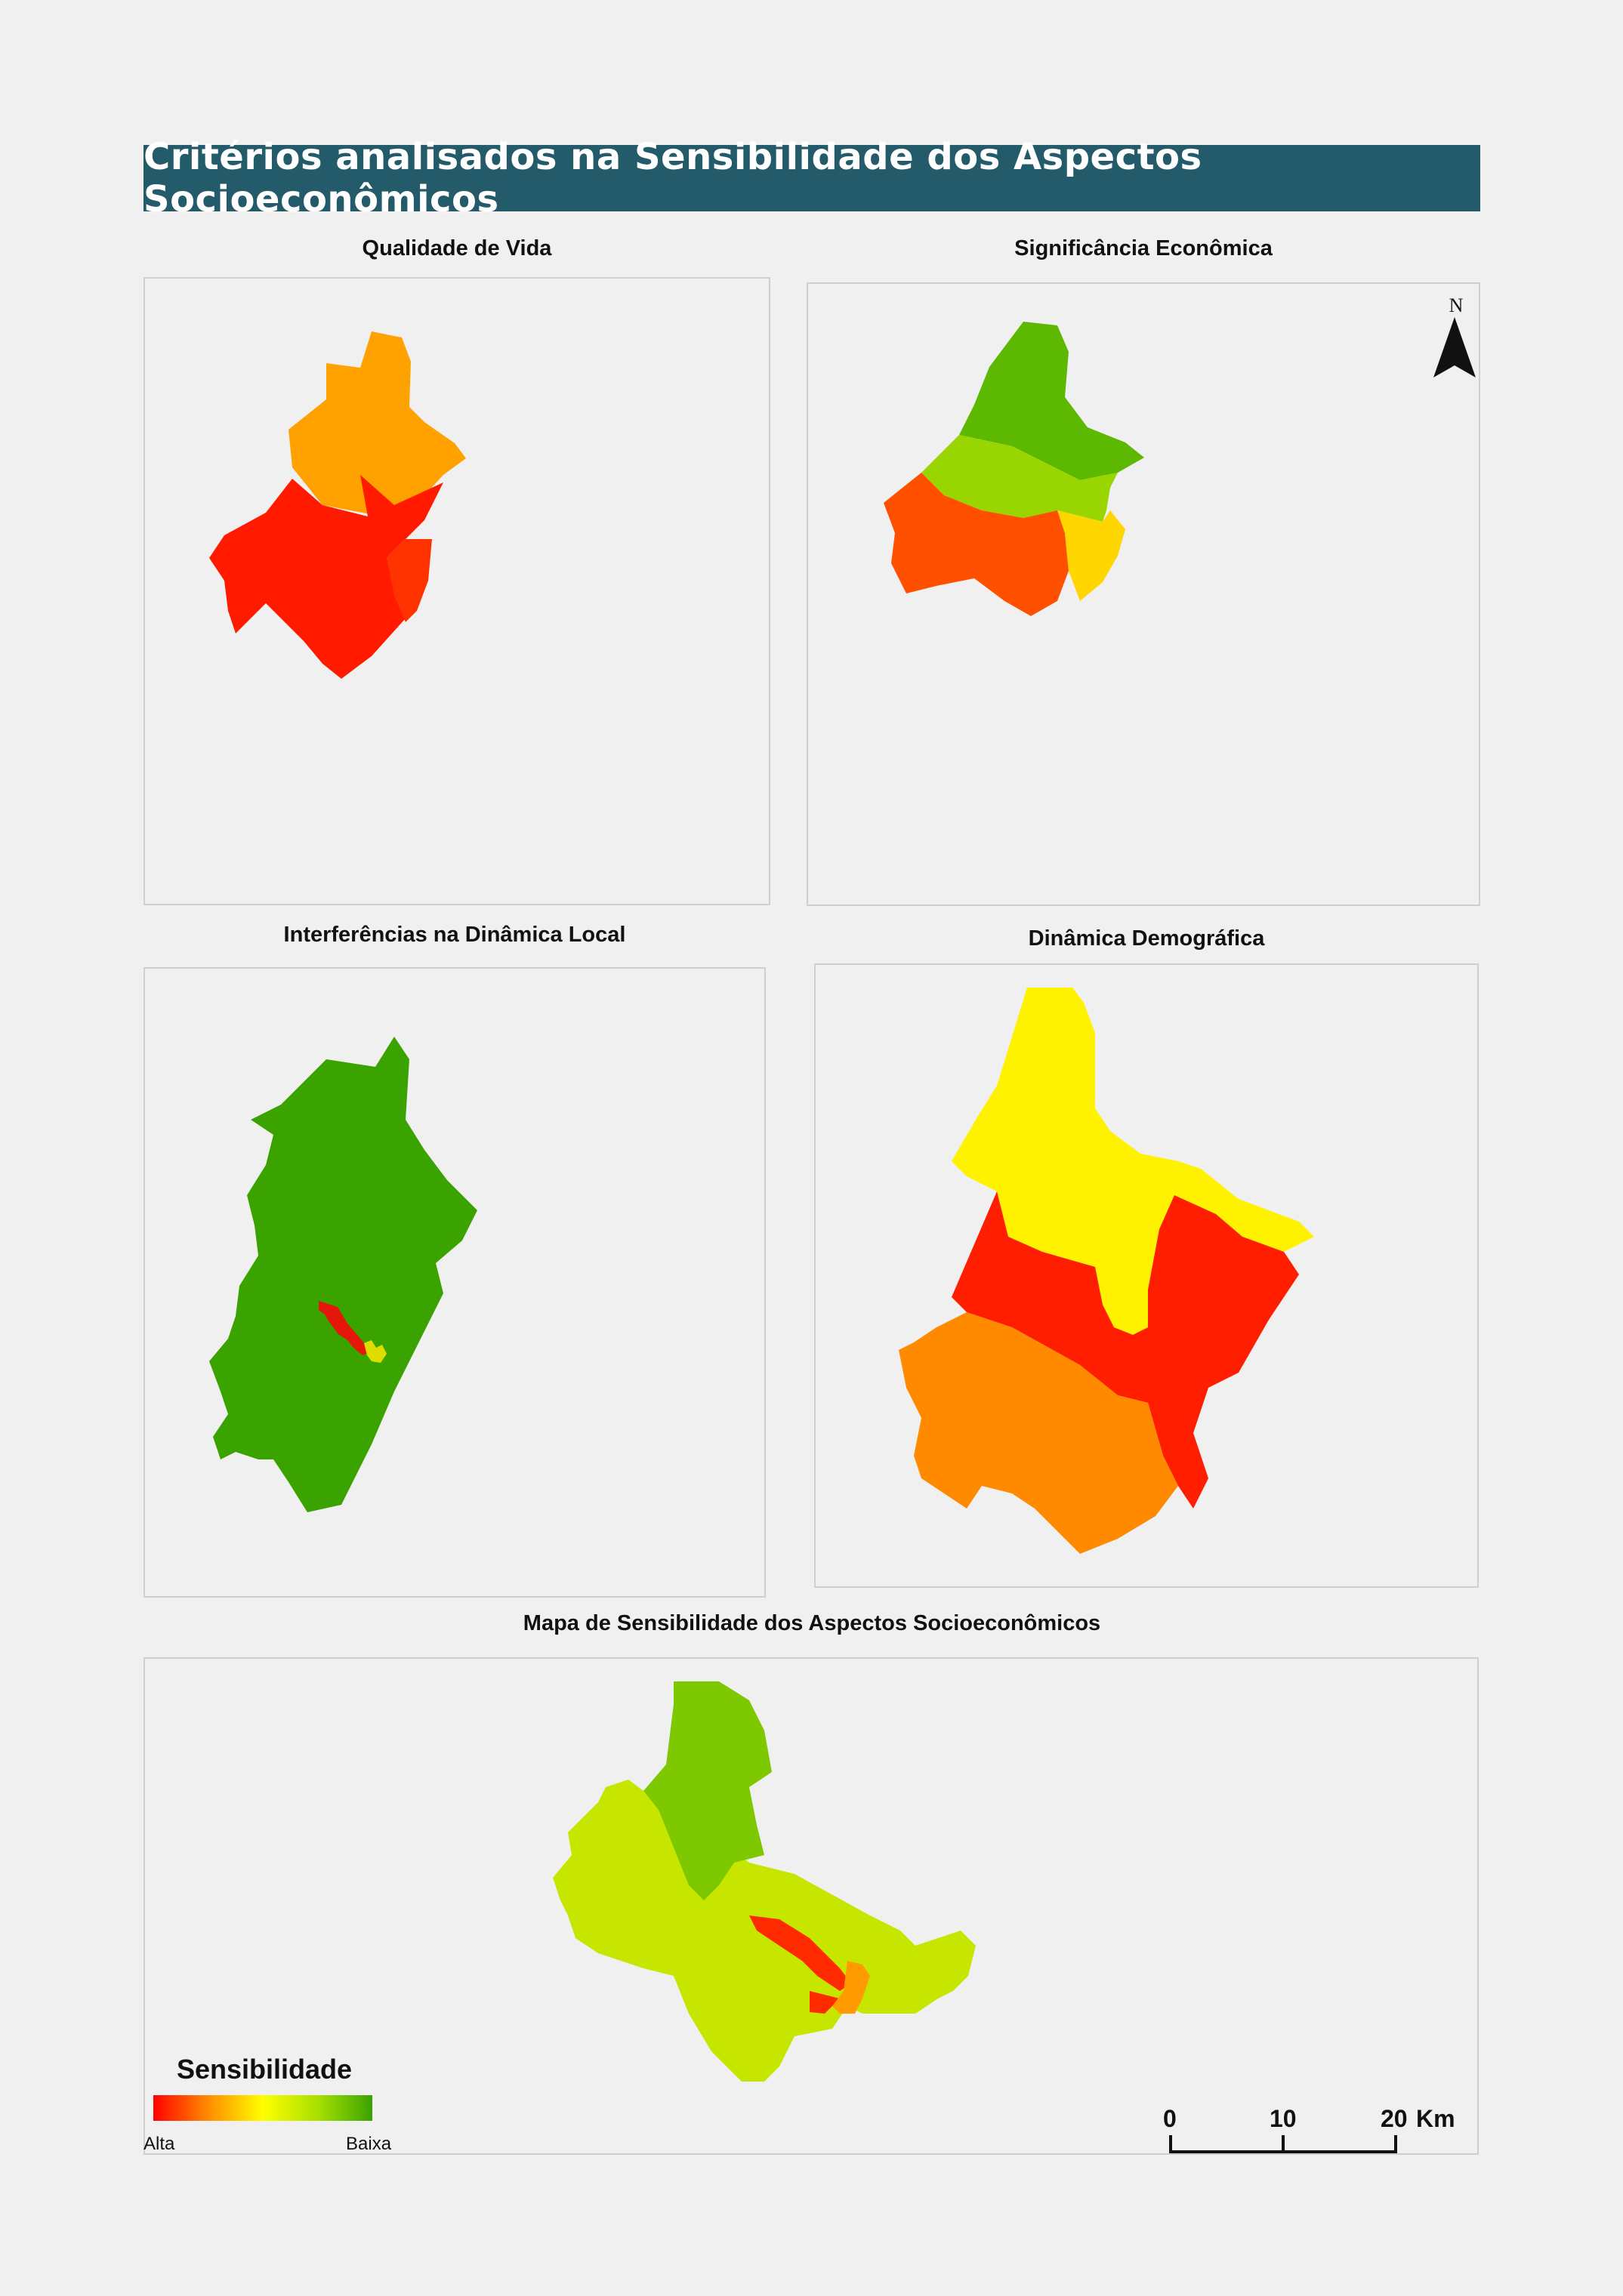 The width and height of the screenshot is (1623, 2296). Describe the element at coordinates (1133, 1162) in the screenshot. I see `dd-region-north` at that location.